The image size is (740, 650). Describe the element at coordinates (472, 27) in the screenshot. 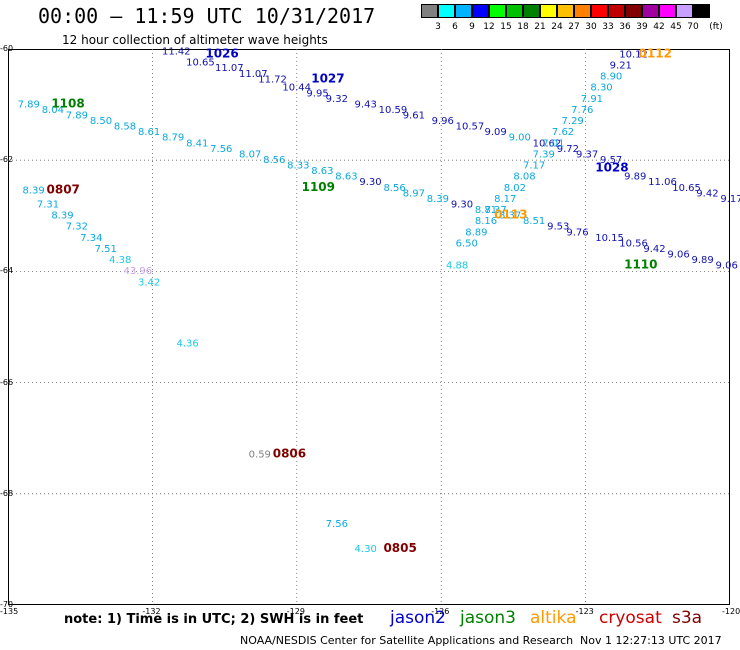

I see `colorbar-label: 9` at that location.